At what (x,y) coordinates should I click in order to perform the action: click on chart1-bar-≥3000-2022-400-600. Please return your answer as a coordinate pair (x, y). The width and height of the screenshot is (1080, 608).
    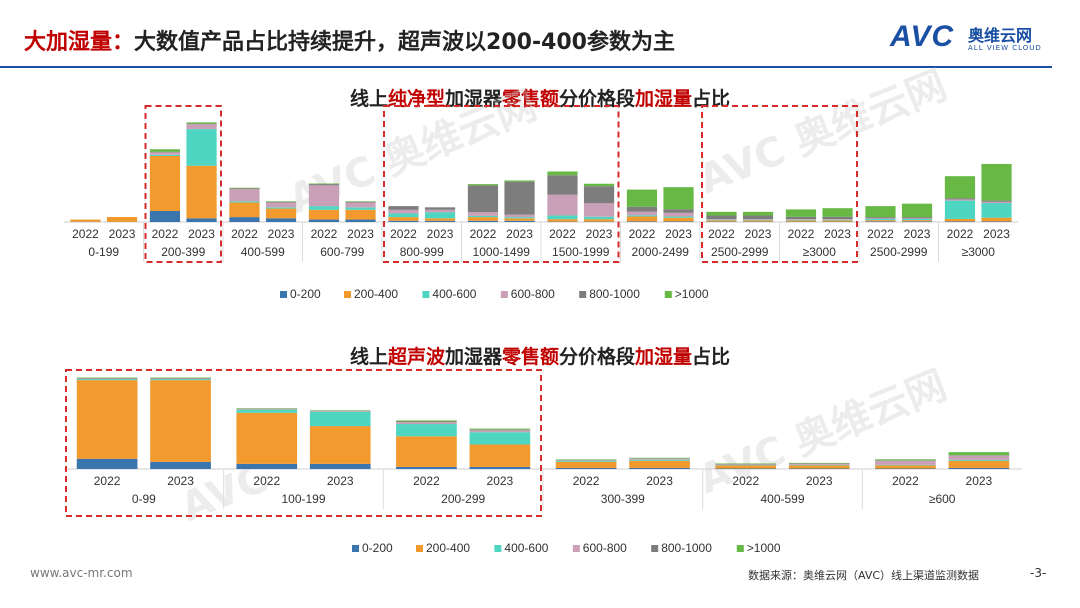
    Looking at the image, I should click on (960, 209).